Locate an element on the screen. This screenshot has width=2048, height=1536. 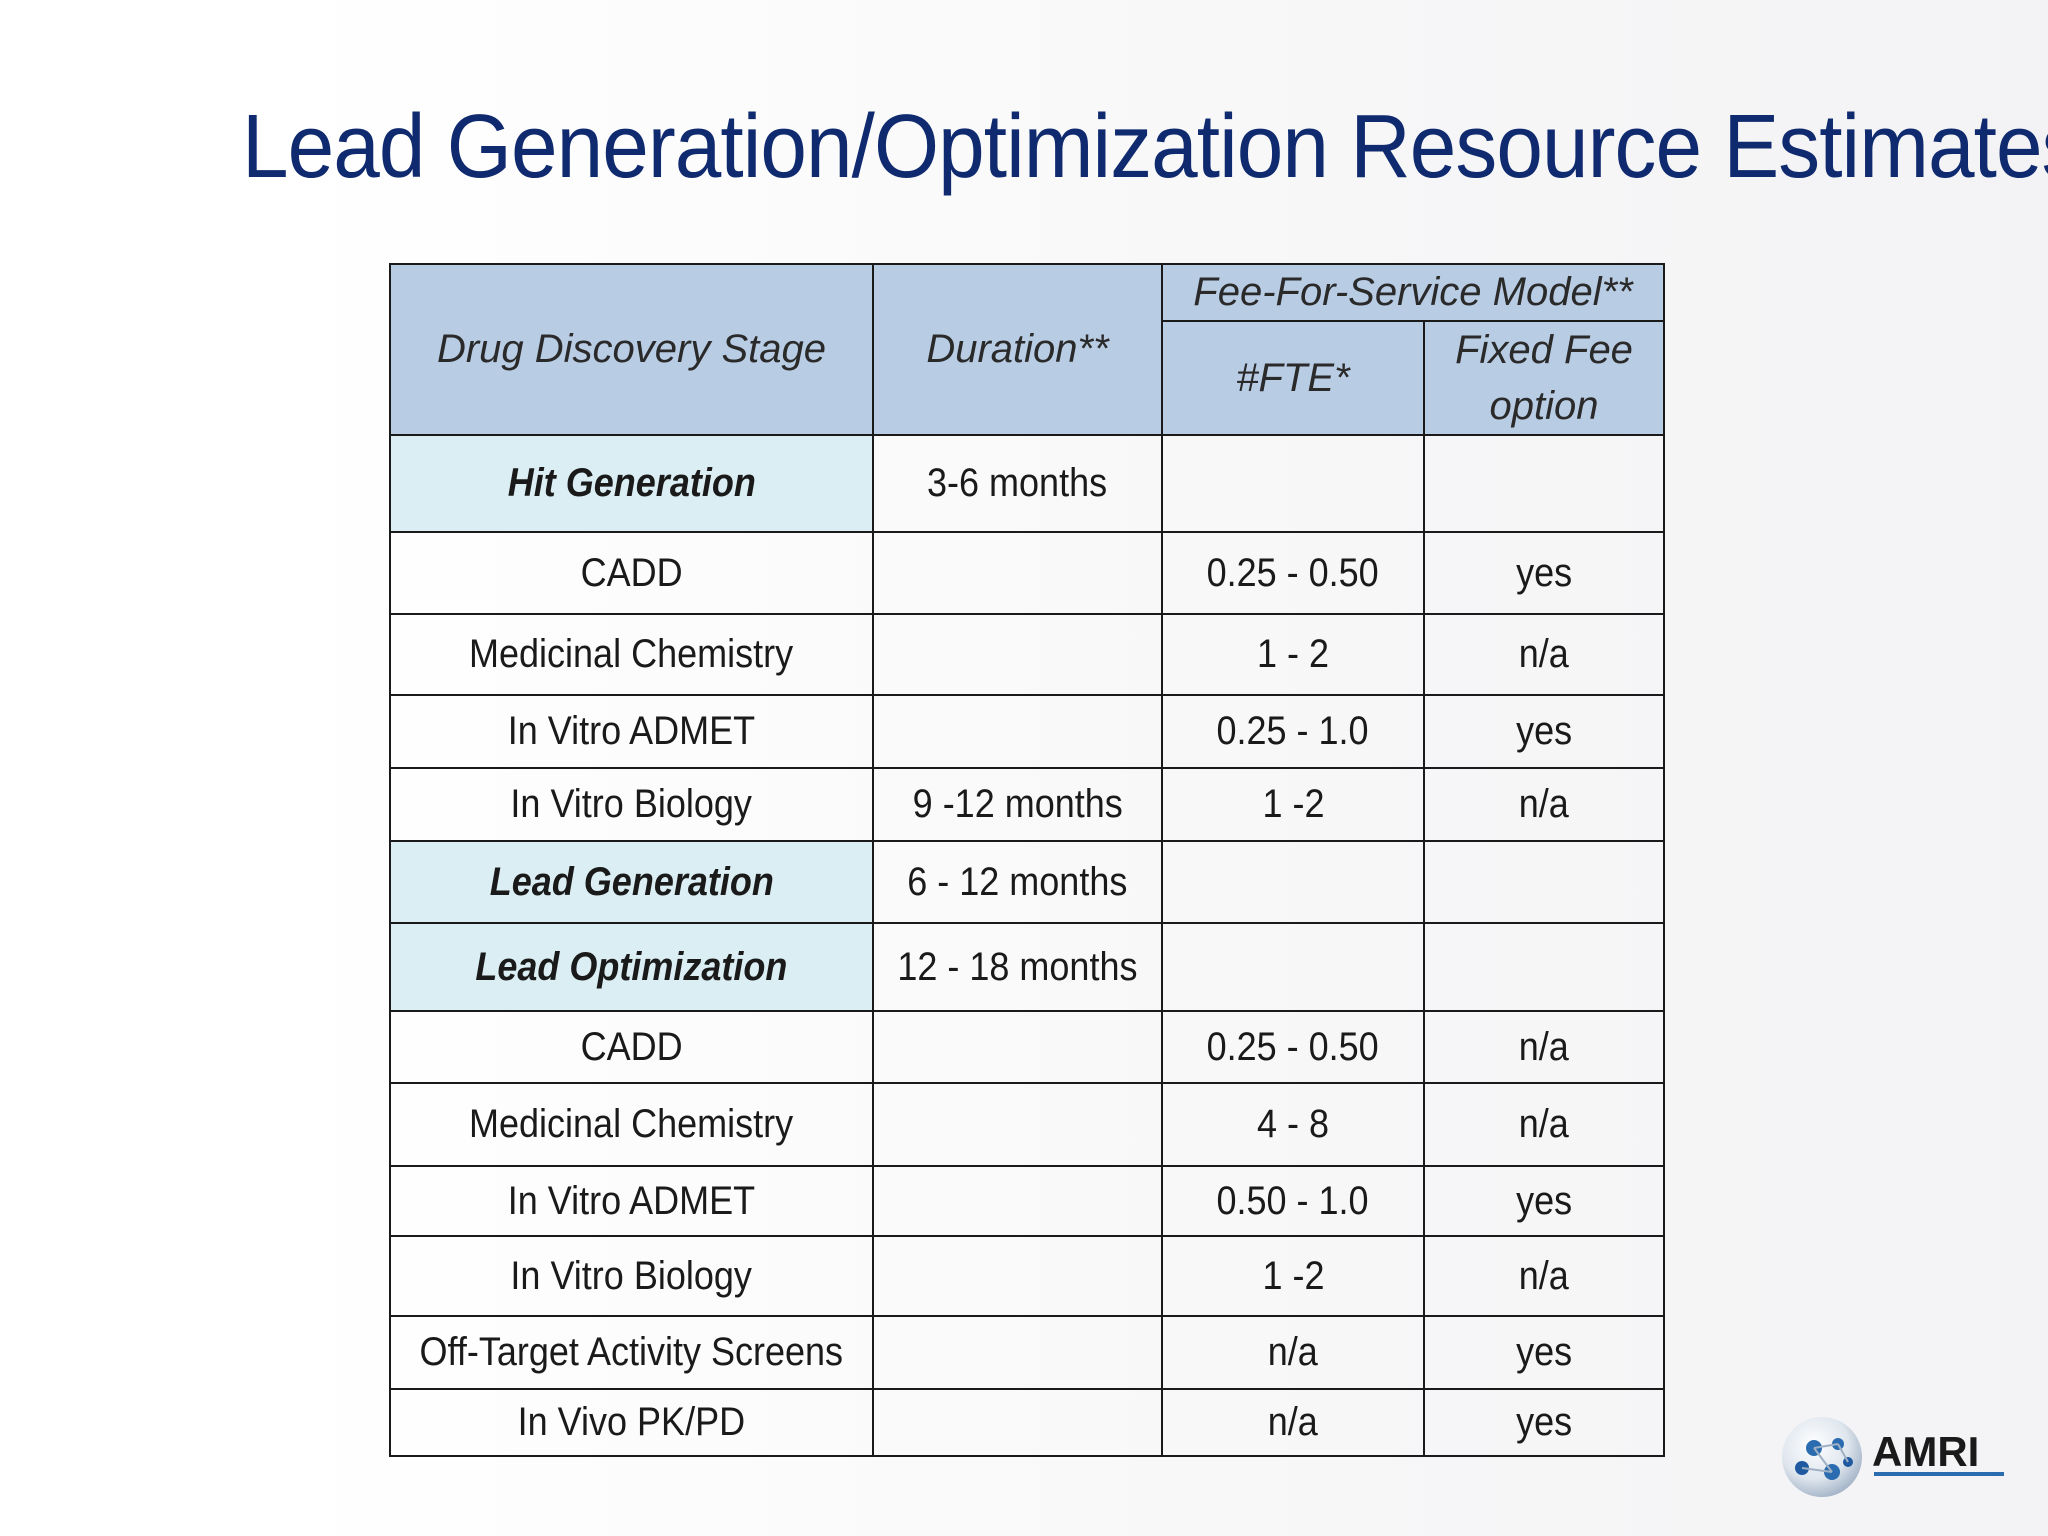
fte-cell: 1 - 2 is located at coordinates (1293, 654).